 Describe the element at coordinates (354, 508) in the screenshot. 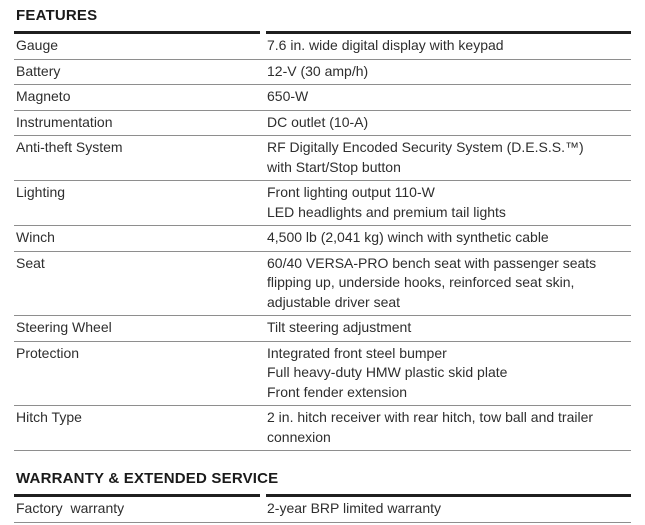

I see `spec-value-line: 2-year BRP limited warranty` at that location.